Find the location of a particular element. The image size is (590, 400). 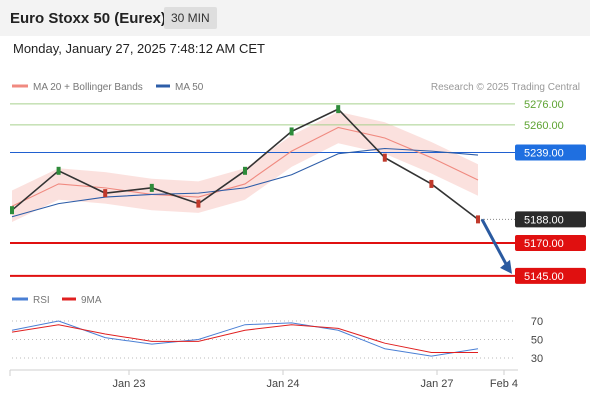

rsi-tick-label: 50 is located at coordinates (537, 341).